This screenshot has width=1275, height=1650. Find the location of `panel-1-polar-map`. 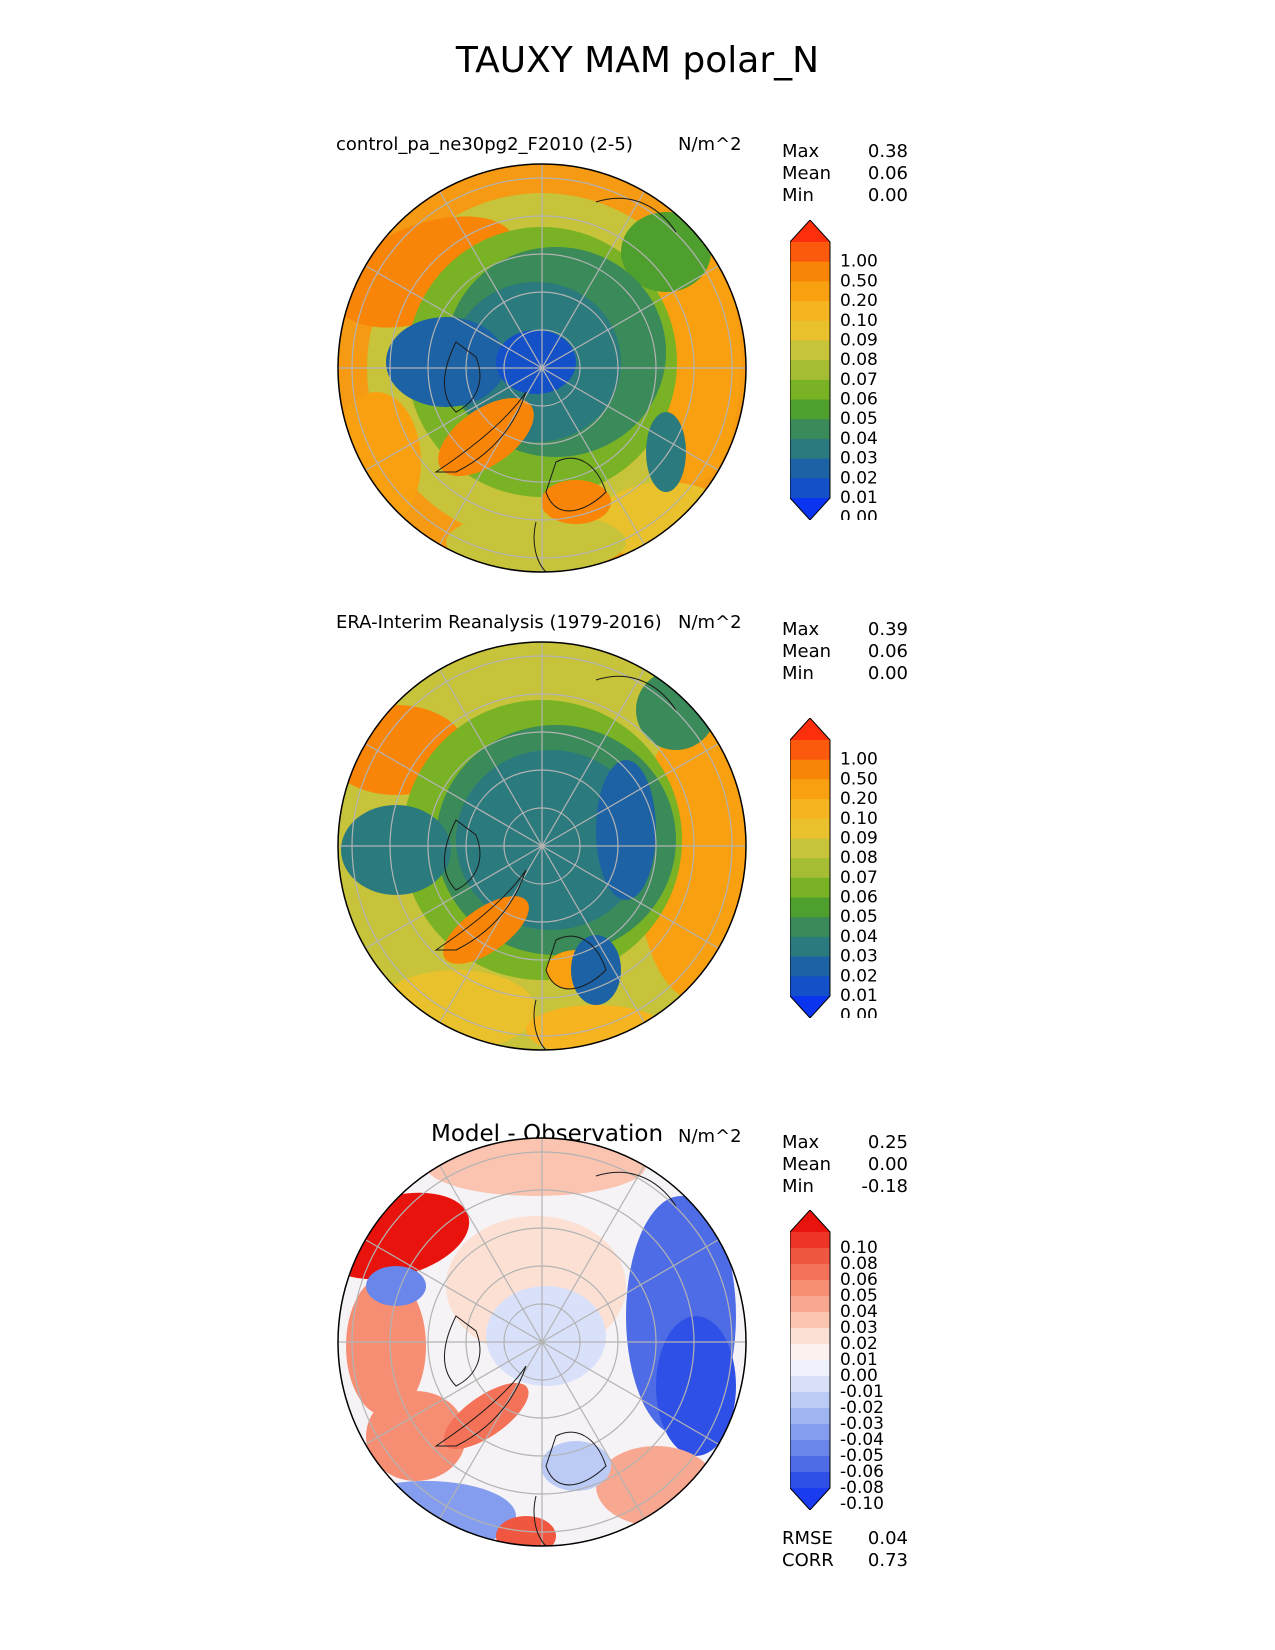

panel-1-polar-map is located at coordinates (542, 368).